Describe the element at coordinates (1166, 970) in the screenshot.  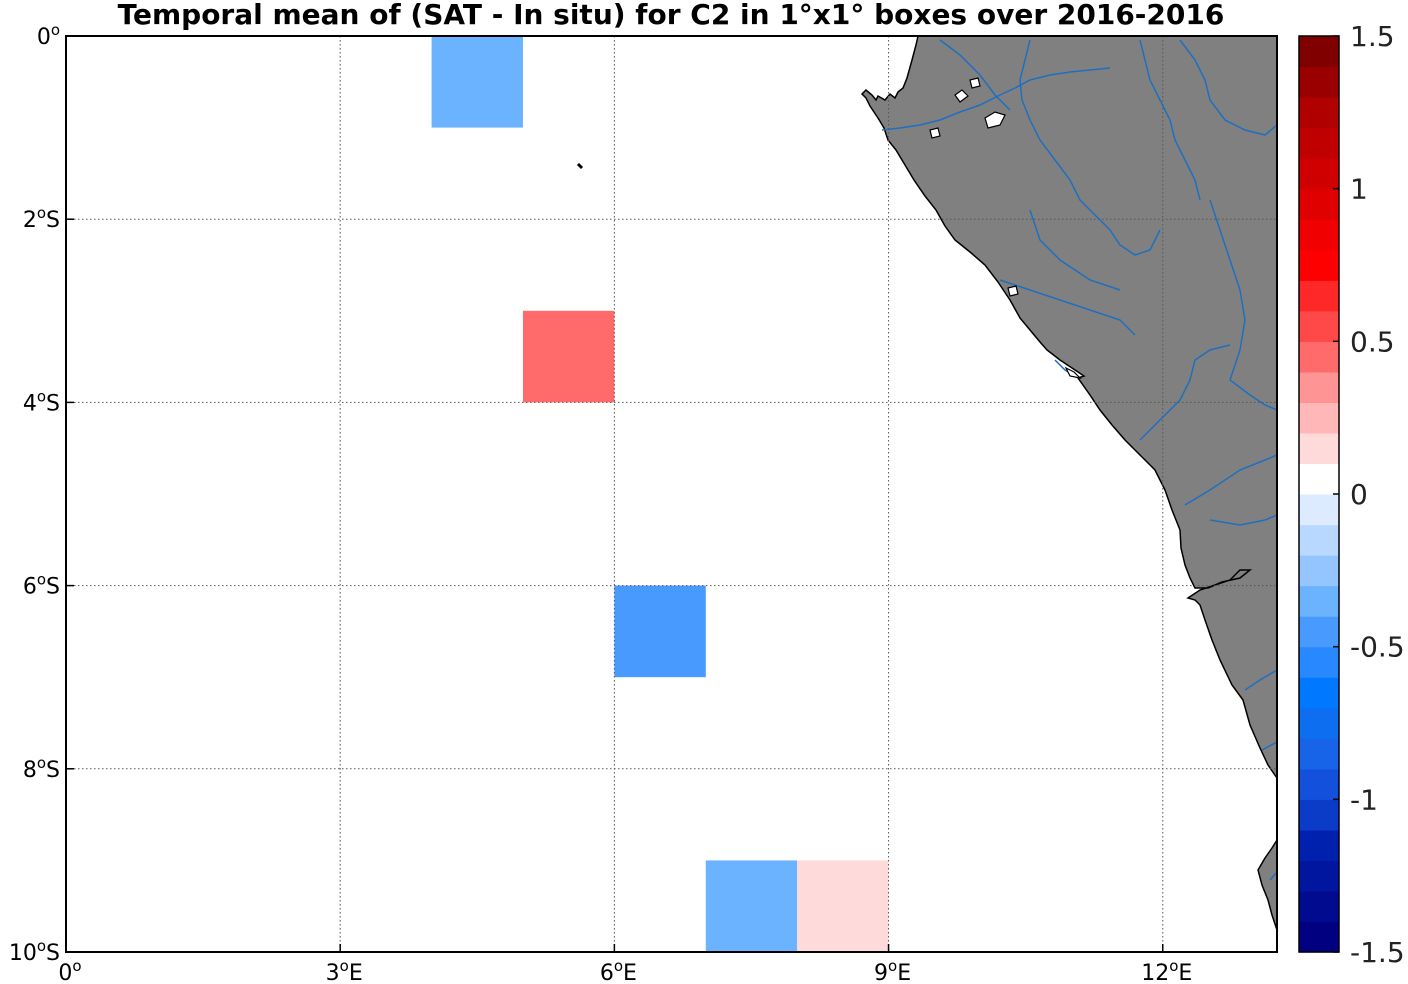
I see `x-tick-label: 12oE` at that location.